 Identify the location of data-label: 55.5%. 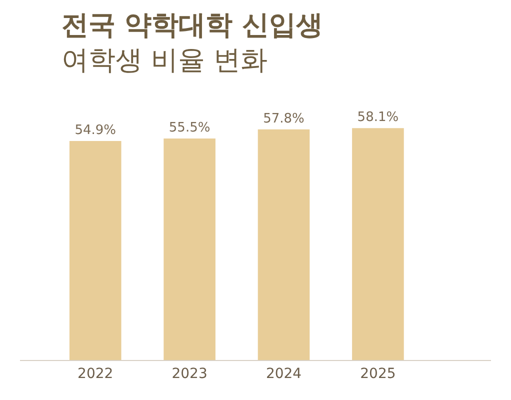
(189, 128).